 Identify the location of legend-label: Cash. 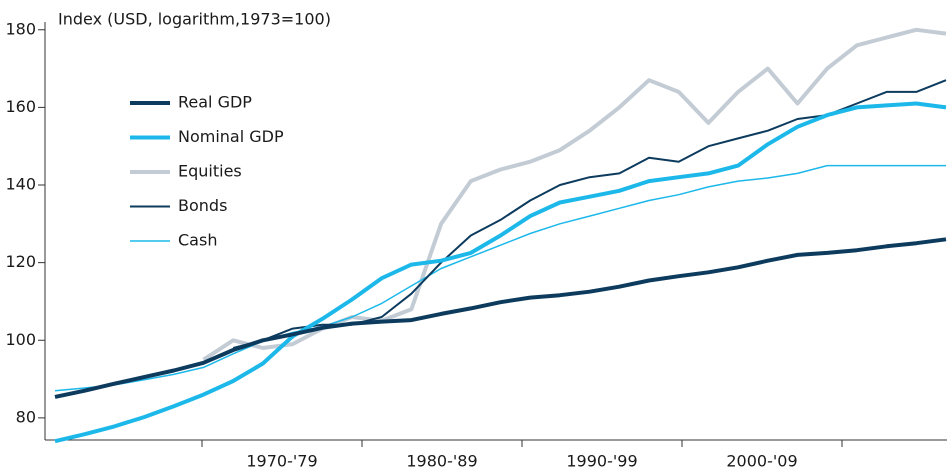
(197, 240).